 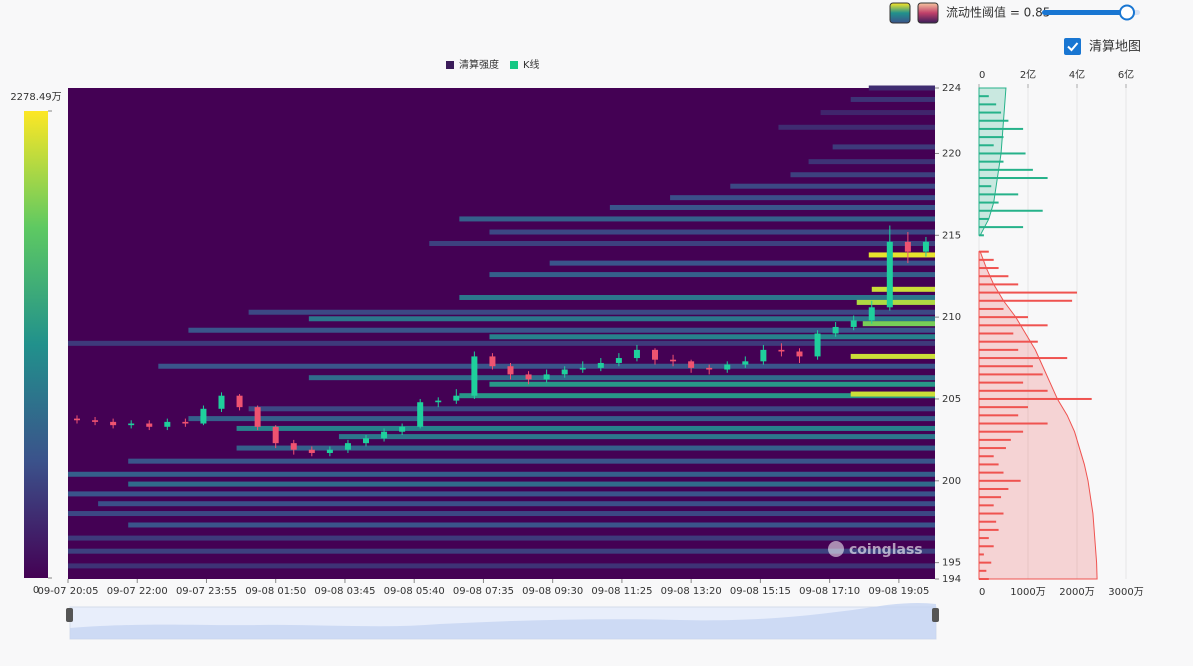 I want to click on checkbox: 清算地图, so click(x=1102, y=46).